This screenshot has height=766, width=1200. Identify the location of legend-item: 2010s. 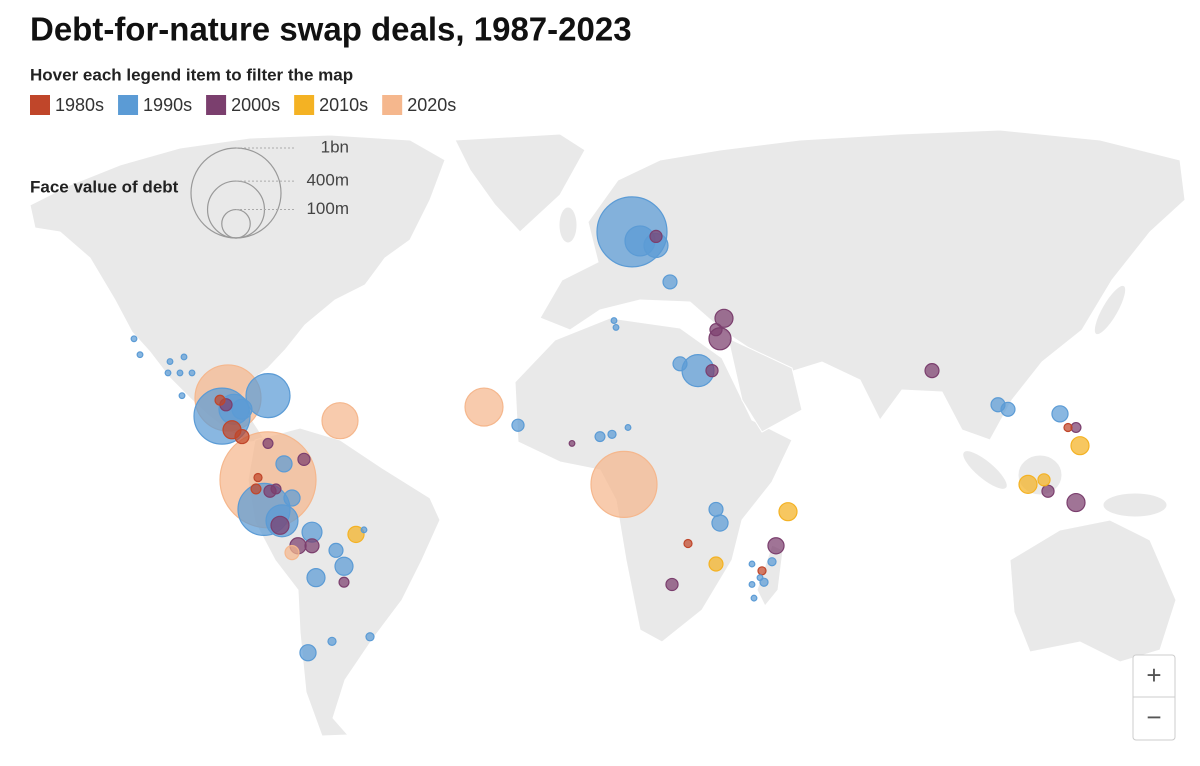
(331, 105).